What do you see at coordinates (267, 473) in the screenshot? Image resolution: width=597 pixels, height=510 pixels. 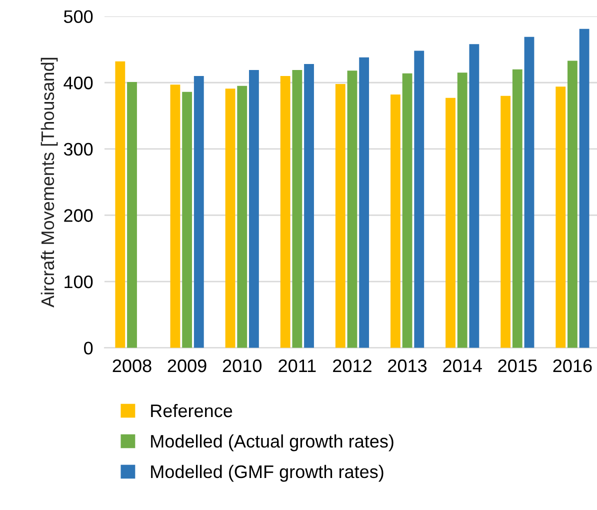 I see `legend-label: Modelled (GMF growth rates)` at bounding box center [267, 473].